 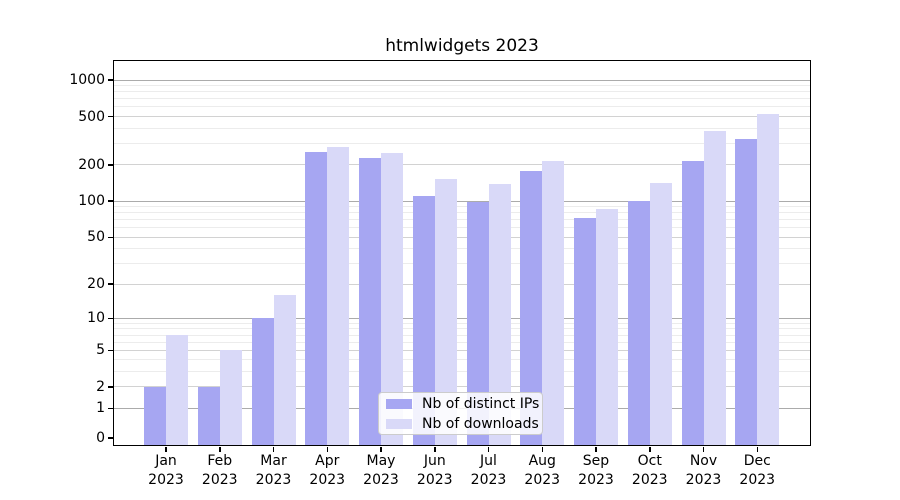 What do you see at coordinates (338, 296) in the screenshot?
I see `bar-downloads-apr` at bounding box center [338, 296].